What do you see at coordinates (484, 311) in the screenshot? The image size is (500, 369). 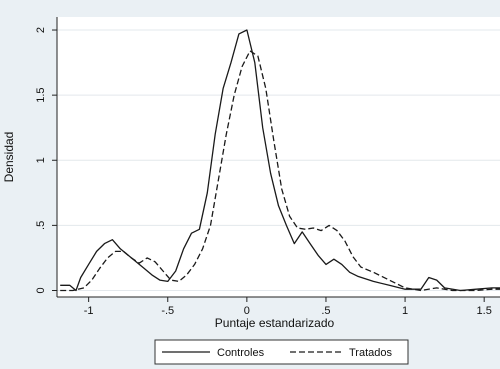 I see `x-tick-label: 1.5` at bounding box center [484, 311].